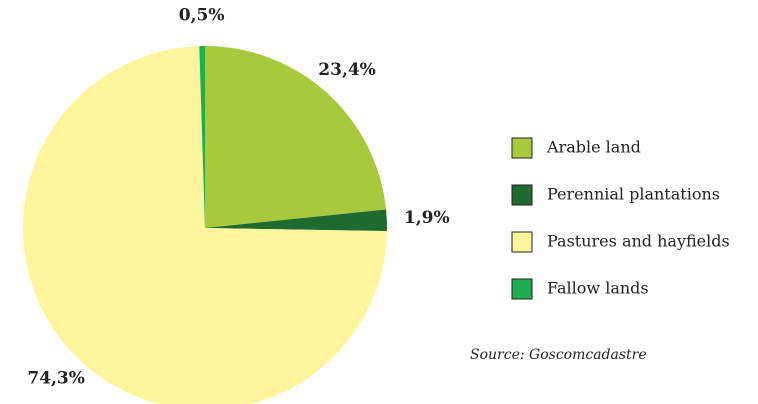 This screenshot has height=404, width=758. I want to click on source-note: Source: Goscomcadastre, so click(558, 355).